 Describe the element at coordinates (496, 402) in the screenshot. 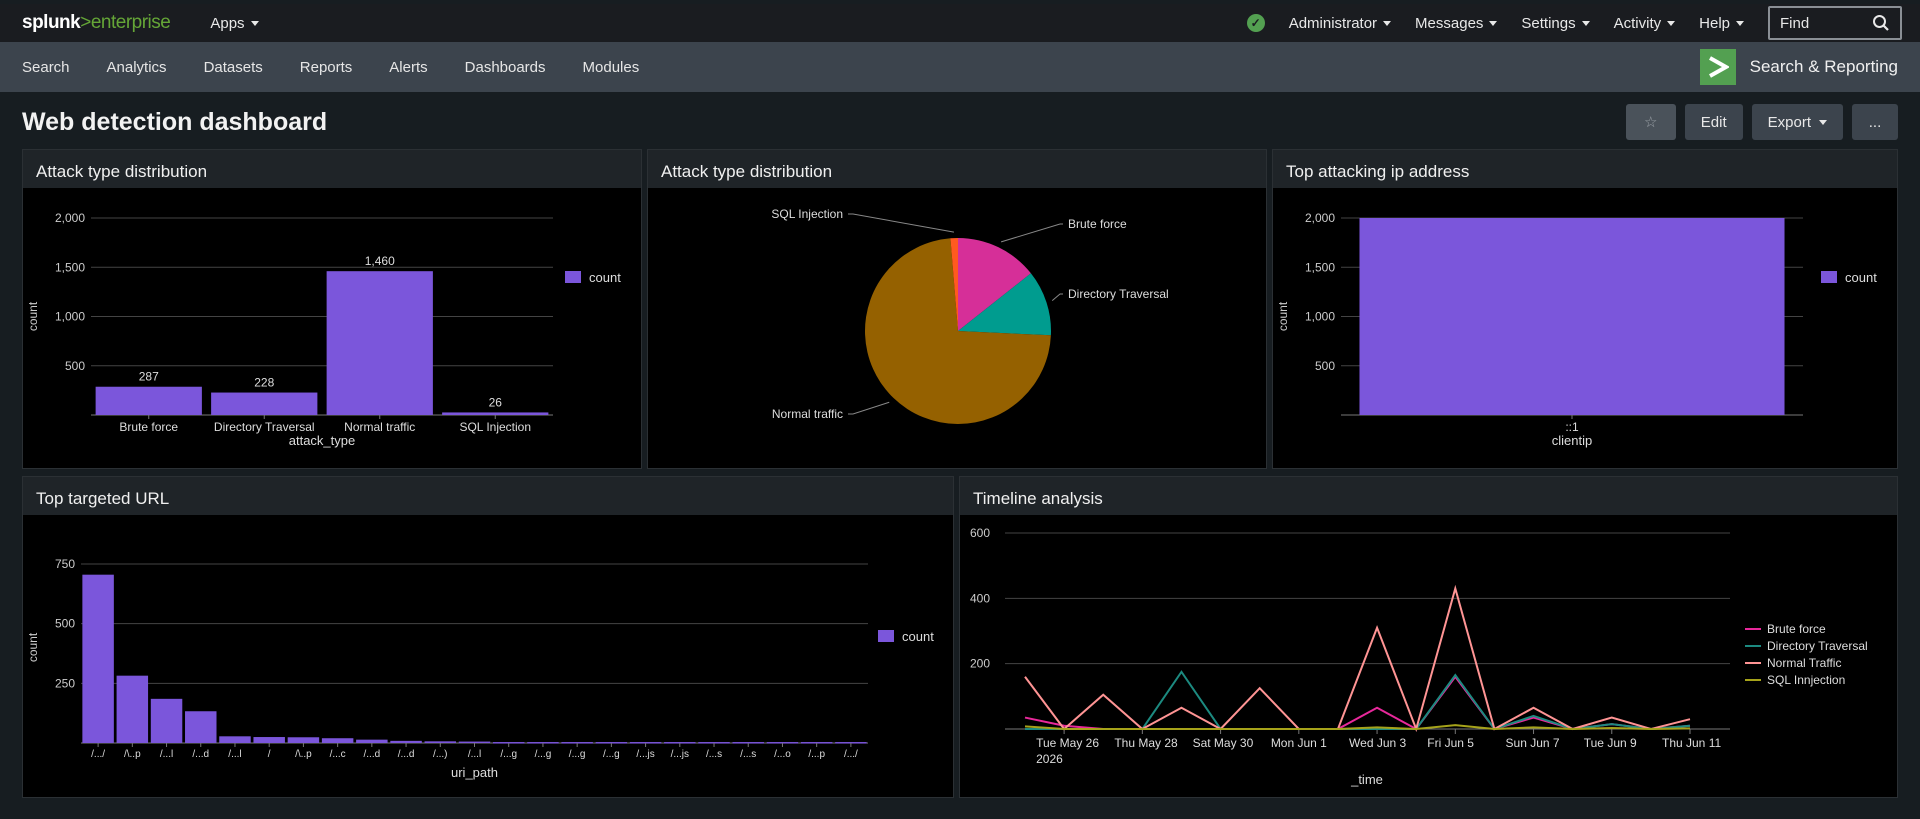

I see `data-label: 26` at that location.